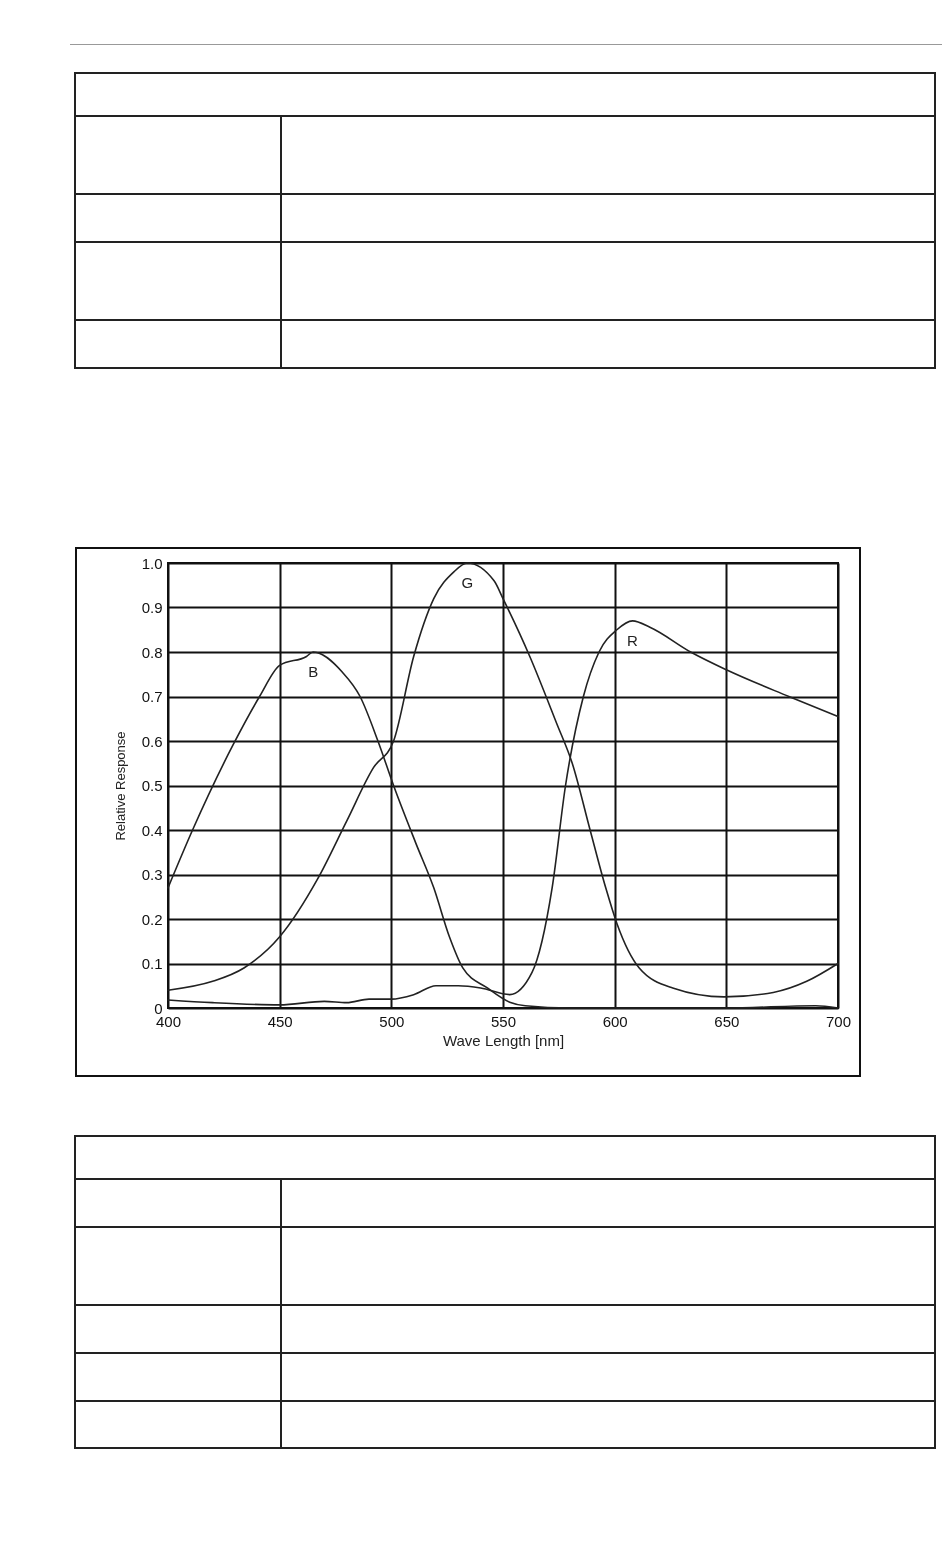 The height and width of the screenshot is (1568, 950). What do you see at coordinates (615, 1021) in the screenshot?
I see `x-tick-label: 600` at bounding box center [615, 1021].